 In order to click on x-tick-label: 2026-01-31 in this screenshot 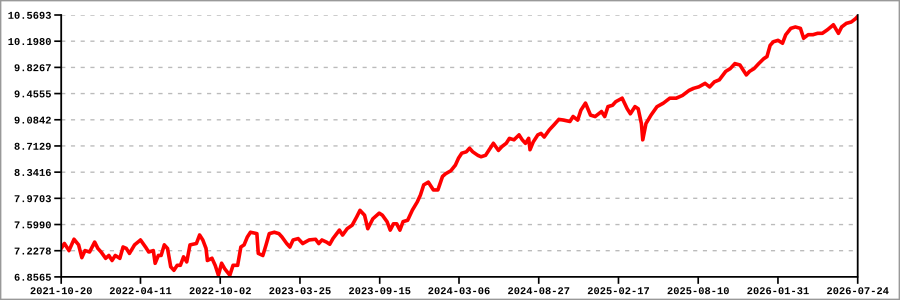, I will do `click(778, 290)`.